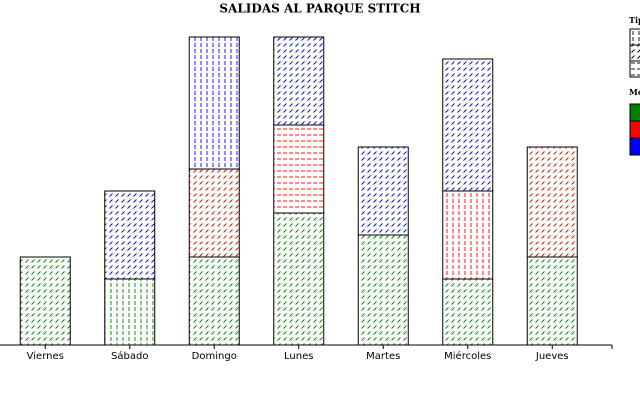 The height and width of the screenshot is (400, 640). Describe the element at coordinates (467, 356) in the screenshot. I see `x-tick-label: Miércoles` at that location.